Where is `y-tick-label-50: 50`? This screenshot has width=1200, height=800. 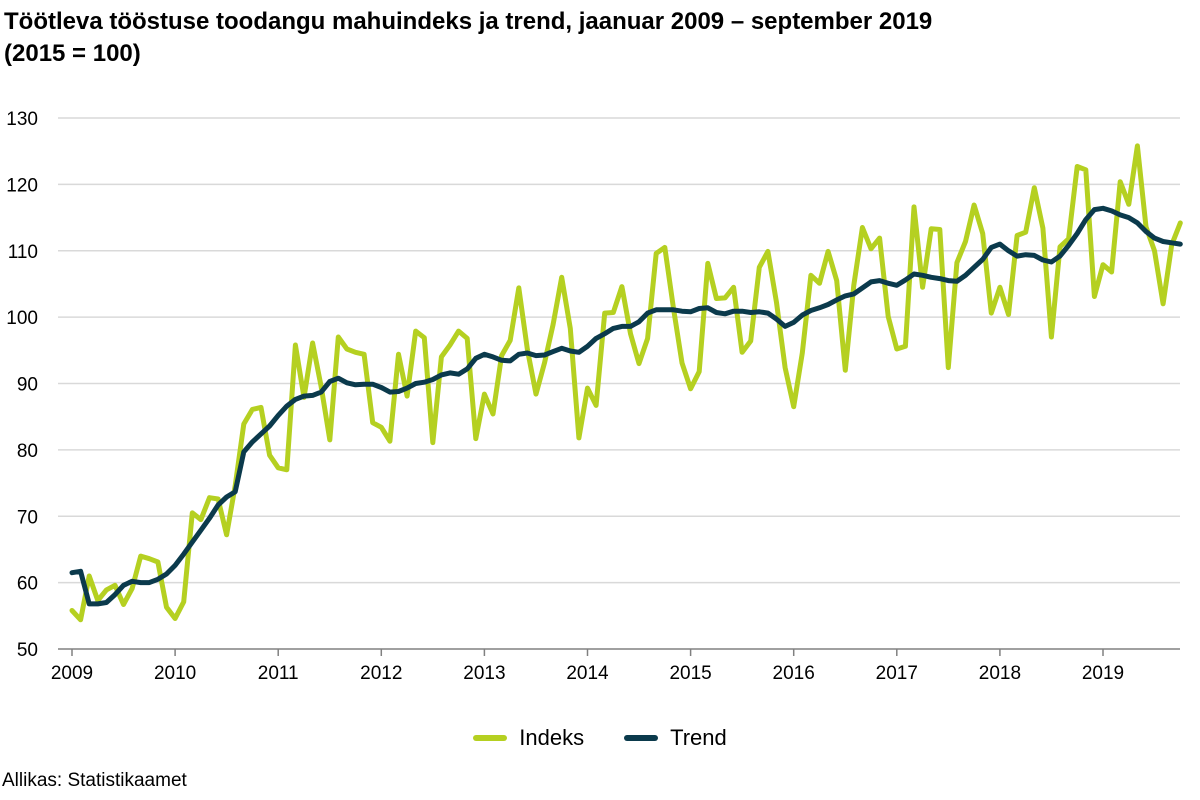 y-tick-label-50: 50 is located at coordinates (27, 650).